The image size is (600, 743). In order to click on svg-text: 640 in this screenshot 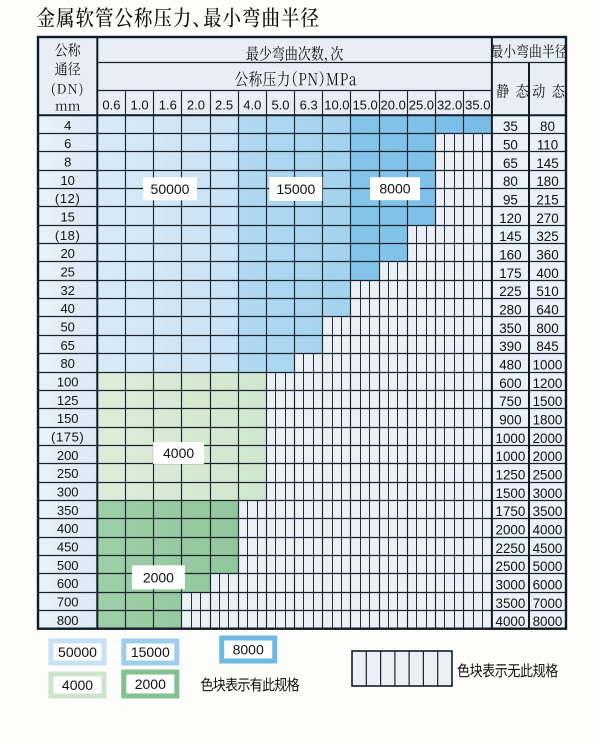, I will do `click(547, 310)`.